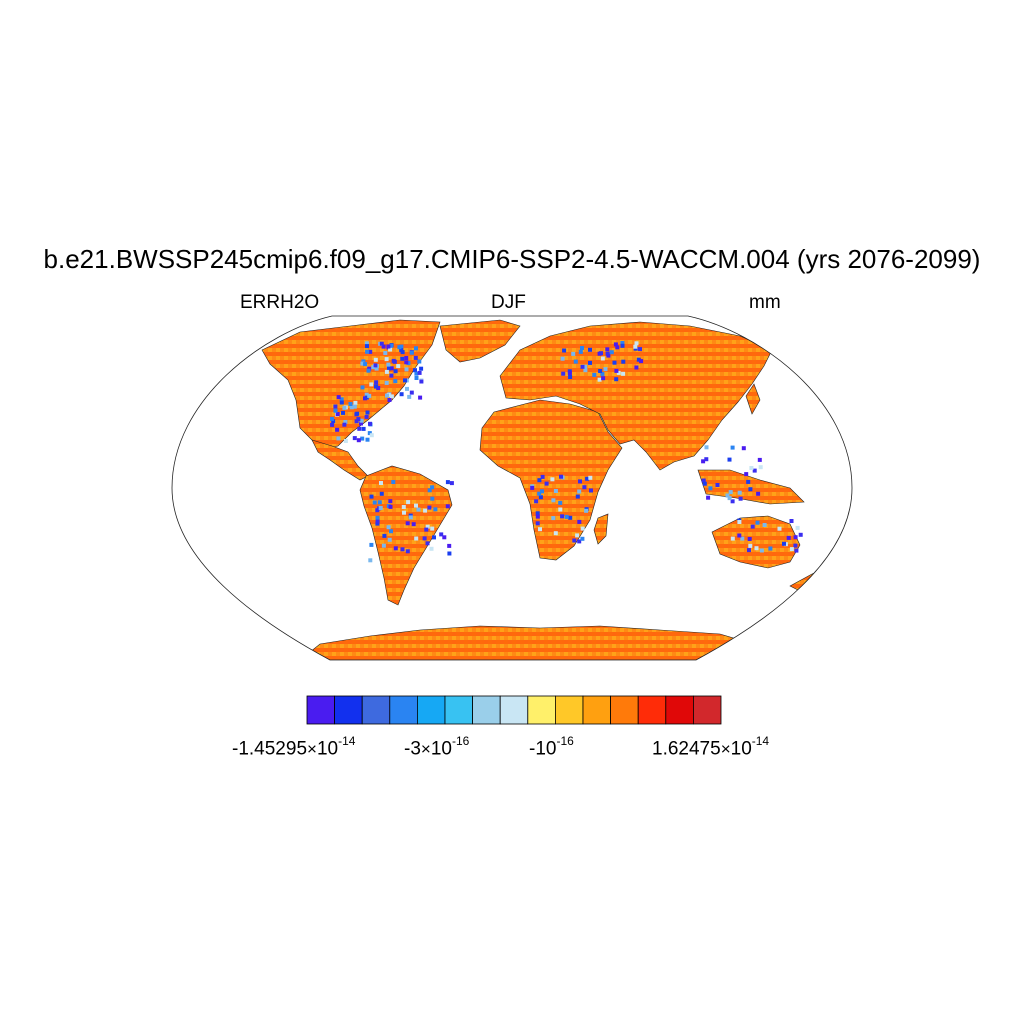  Describe the element at coordinates (340, 460) in the screenshot. I see `central-america` at that location.